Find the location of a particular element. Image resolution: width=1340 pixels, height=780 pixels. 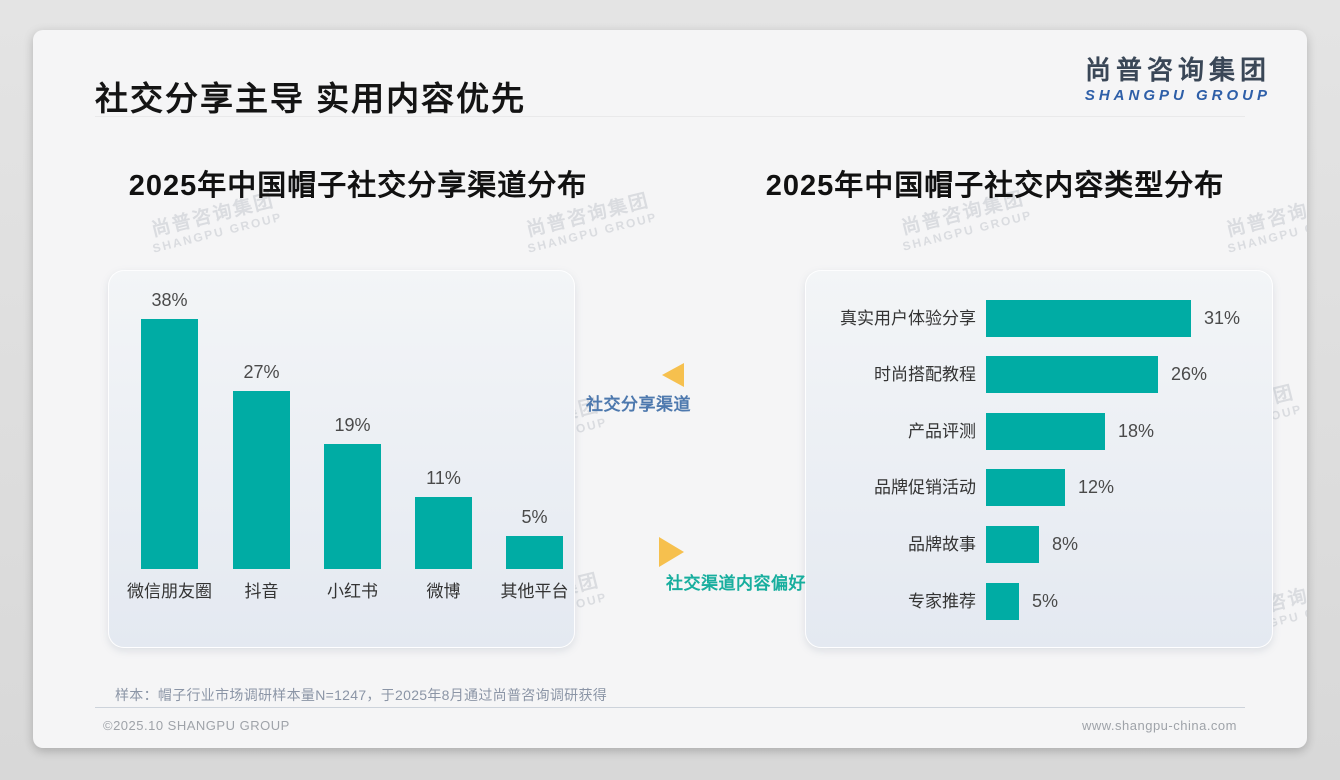

page-title: 社交分享主导 实用内容优先 is located at coordinates (311, 98).